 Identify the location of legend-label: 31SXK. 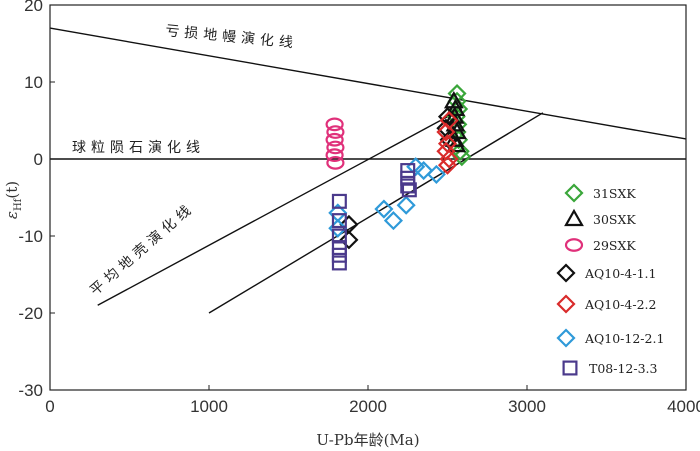
(614, 193).